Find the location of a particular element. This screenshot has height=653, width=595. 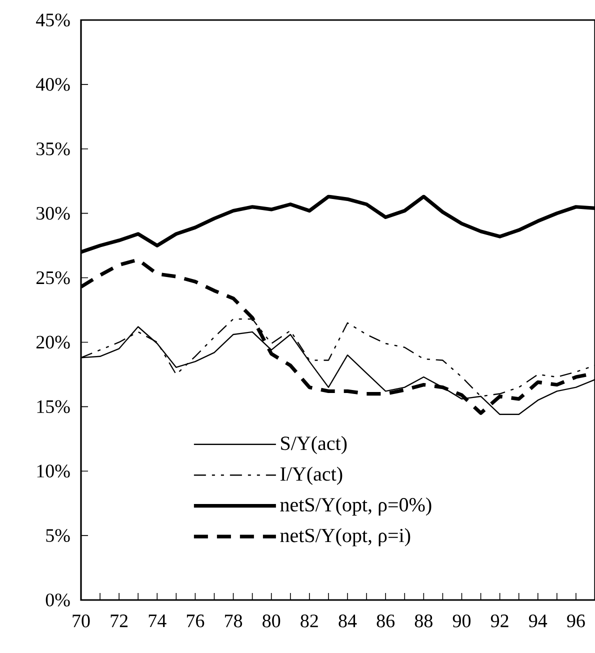

x-tick-label: 76 is located at coordinates (195, 621).